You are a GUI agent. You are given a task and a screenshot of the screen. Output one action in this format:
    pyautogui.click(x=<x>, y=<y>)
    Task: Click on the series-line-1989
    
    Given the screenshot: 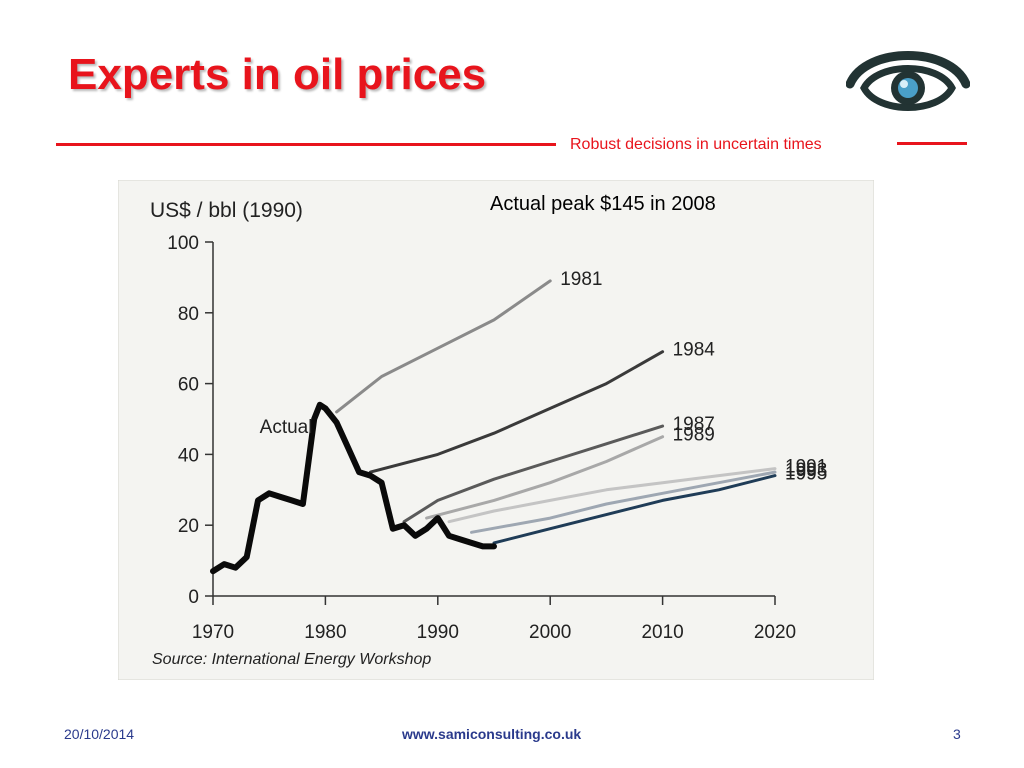 What is the action you would take?
    pyautogui.click(x=545, y=477)
    